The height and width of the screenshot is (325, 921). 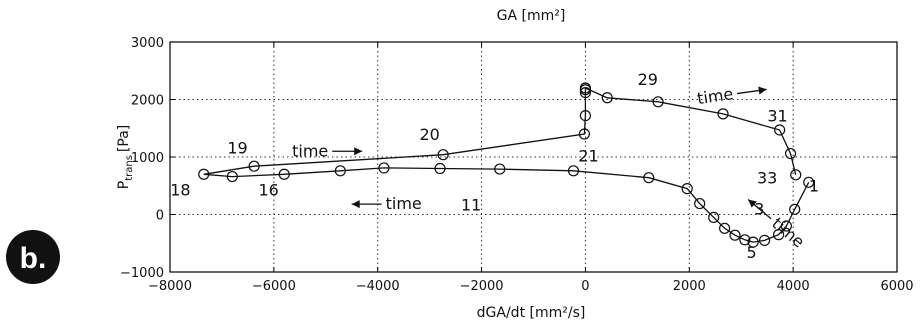 I want to click on x-tick-label: −8000, so click(x=170, y=286).